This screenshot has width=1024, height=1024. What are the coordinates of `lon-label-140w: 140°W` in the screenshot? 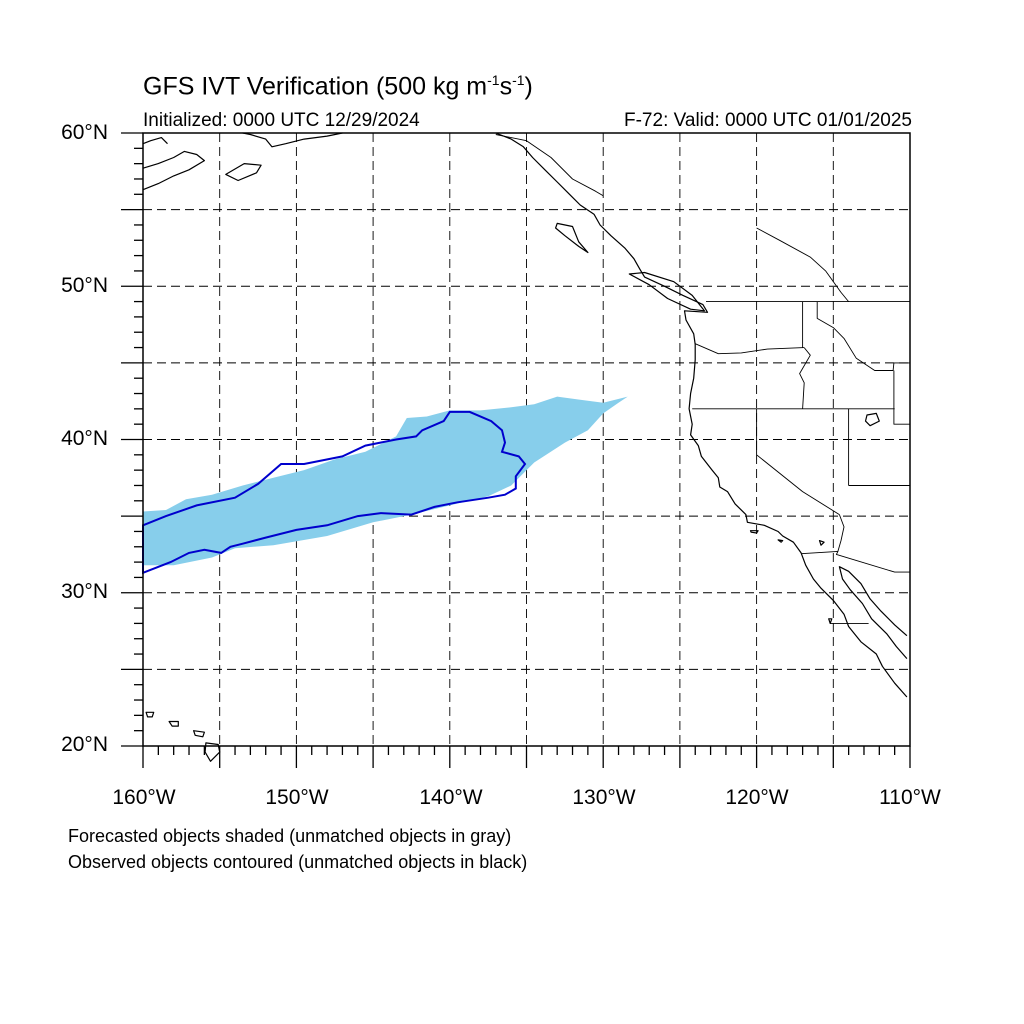 It's located at (451, 797).